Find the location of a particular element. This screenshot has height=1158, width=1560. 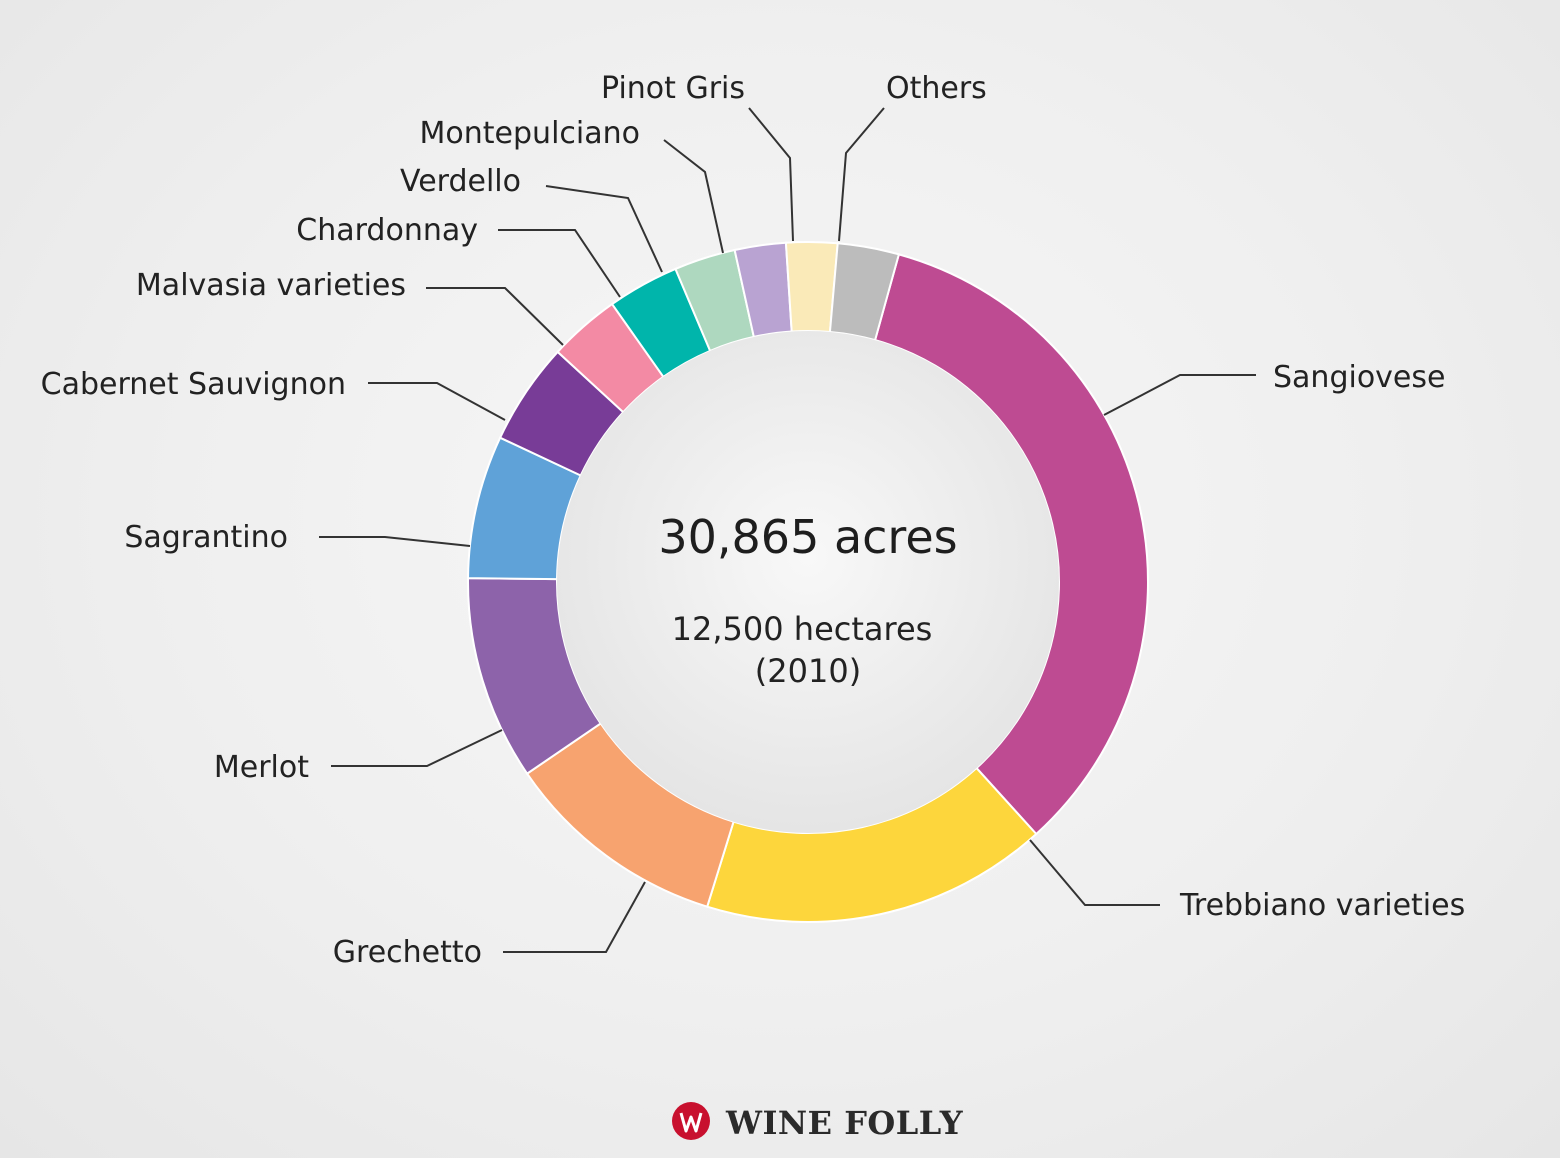

brand-logo: WINE FOLLY is located at coordinates (818, 1122).